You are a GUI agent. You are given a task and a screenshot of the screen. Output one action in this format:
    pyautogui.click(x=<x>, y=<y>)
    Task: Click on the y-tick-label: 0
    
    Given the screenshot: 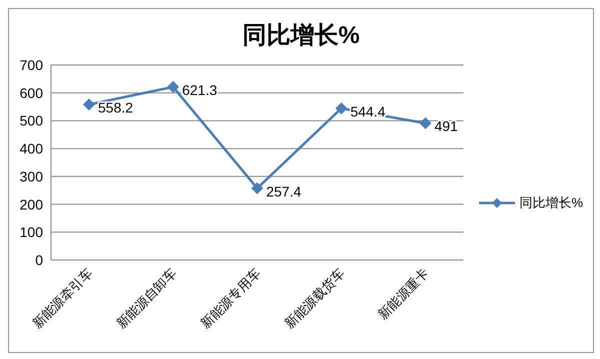 What is the action you would take?
    pyautogui.click(x=39, y=260)
    